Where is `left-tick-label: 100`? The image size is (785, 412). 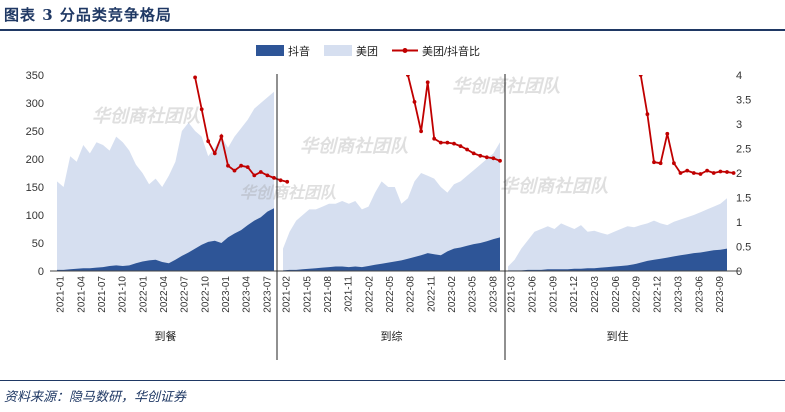
left-tick-label: 100 is located at coordinates (35, 216).